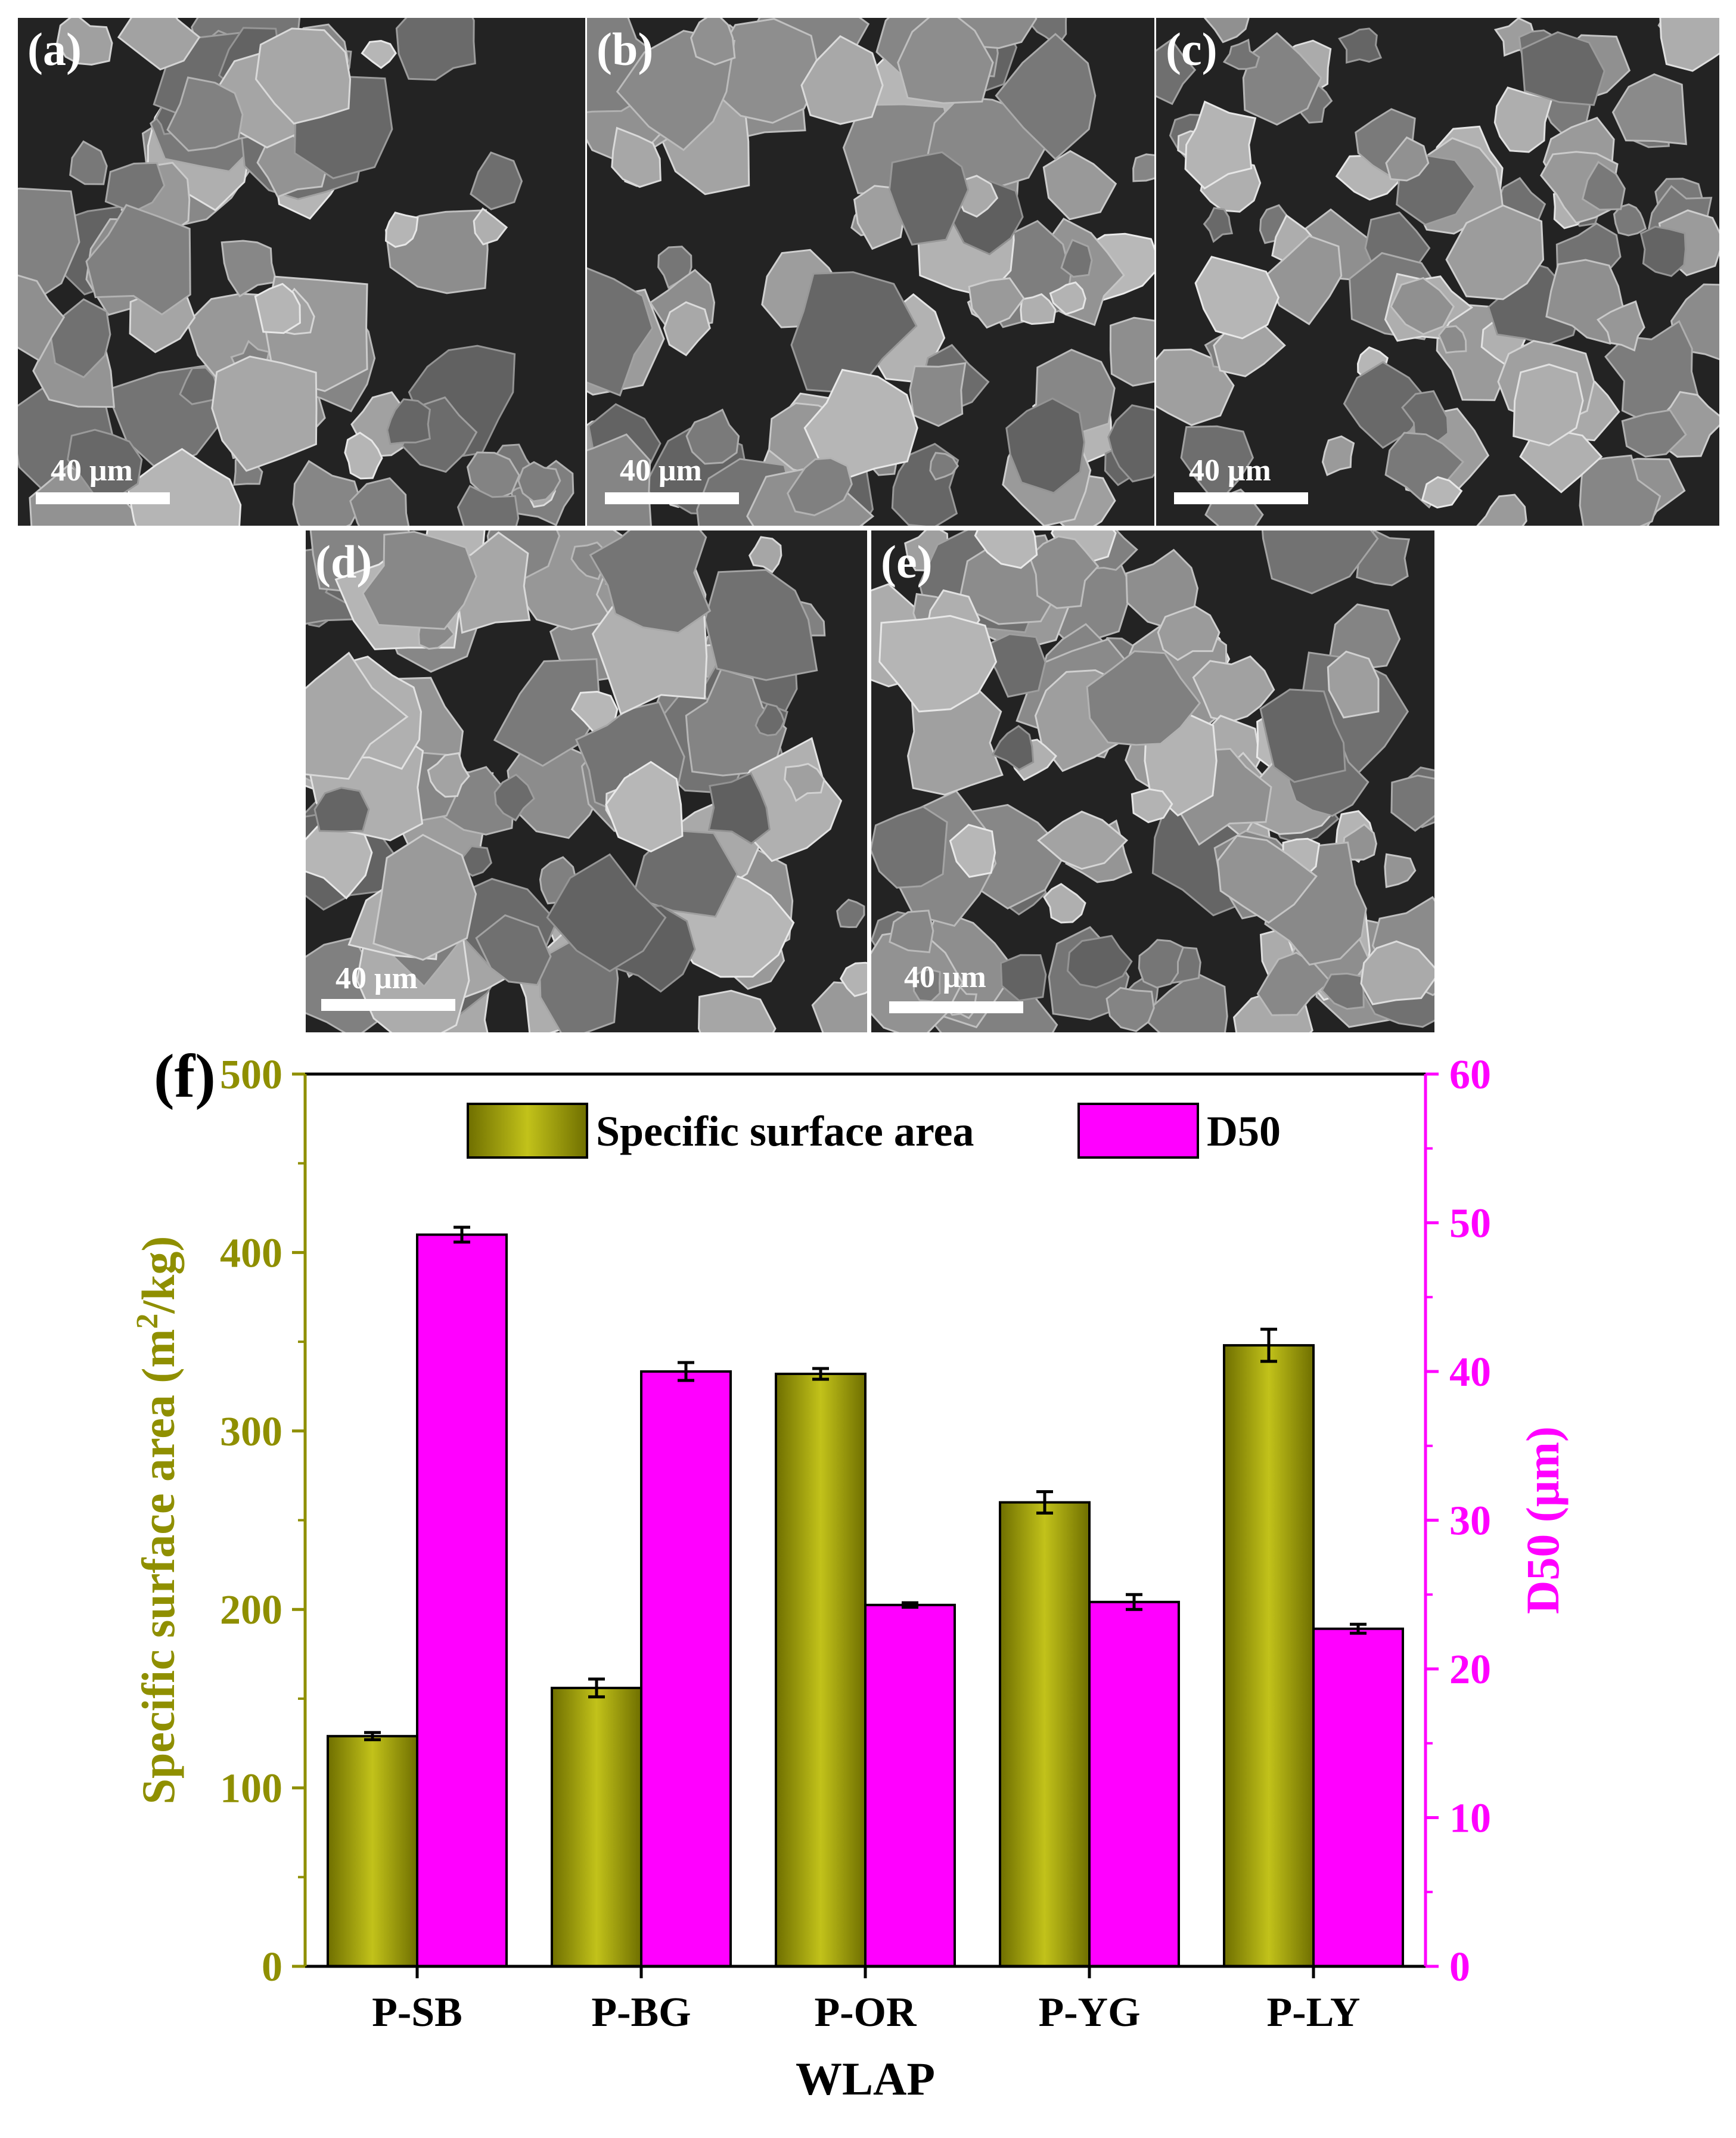 The width and height of the screenshot is (1736, 2138). I want to click on micrograph-panel-a: (a) 40 μm, so click(302, 272).